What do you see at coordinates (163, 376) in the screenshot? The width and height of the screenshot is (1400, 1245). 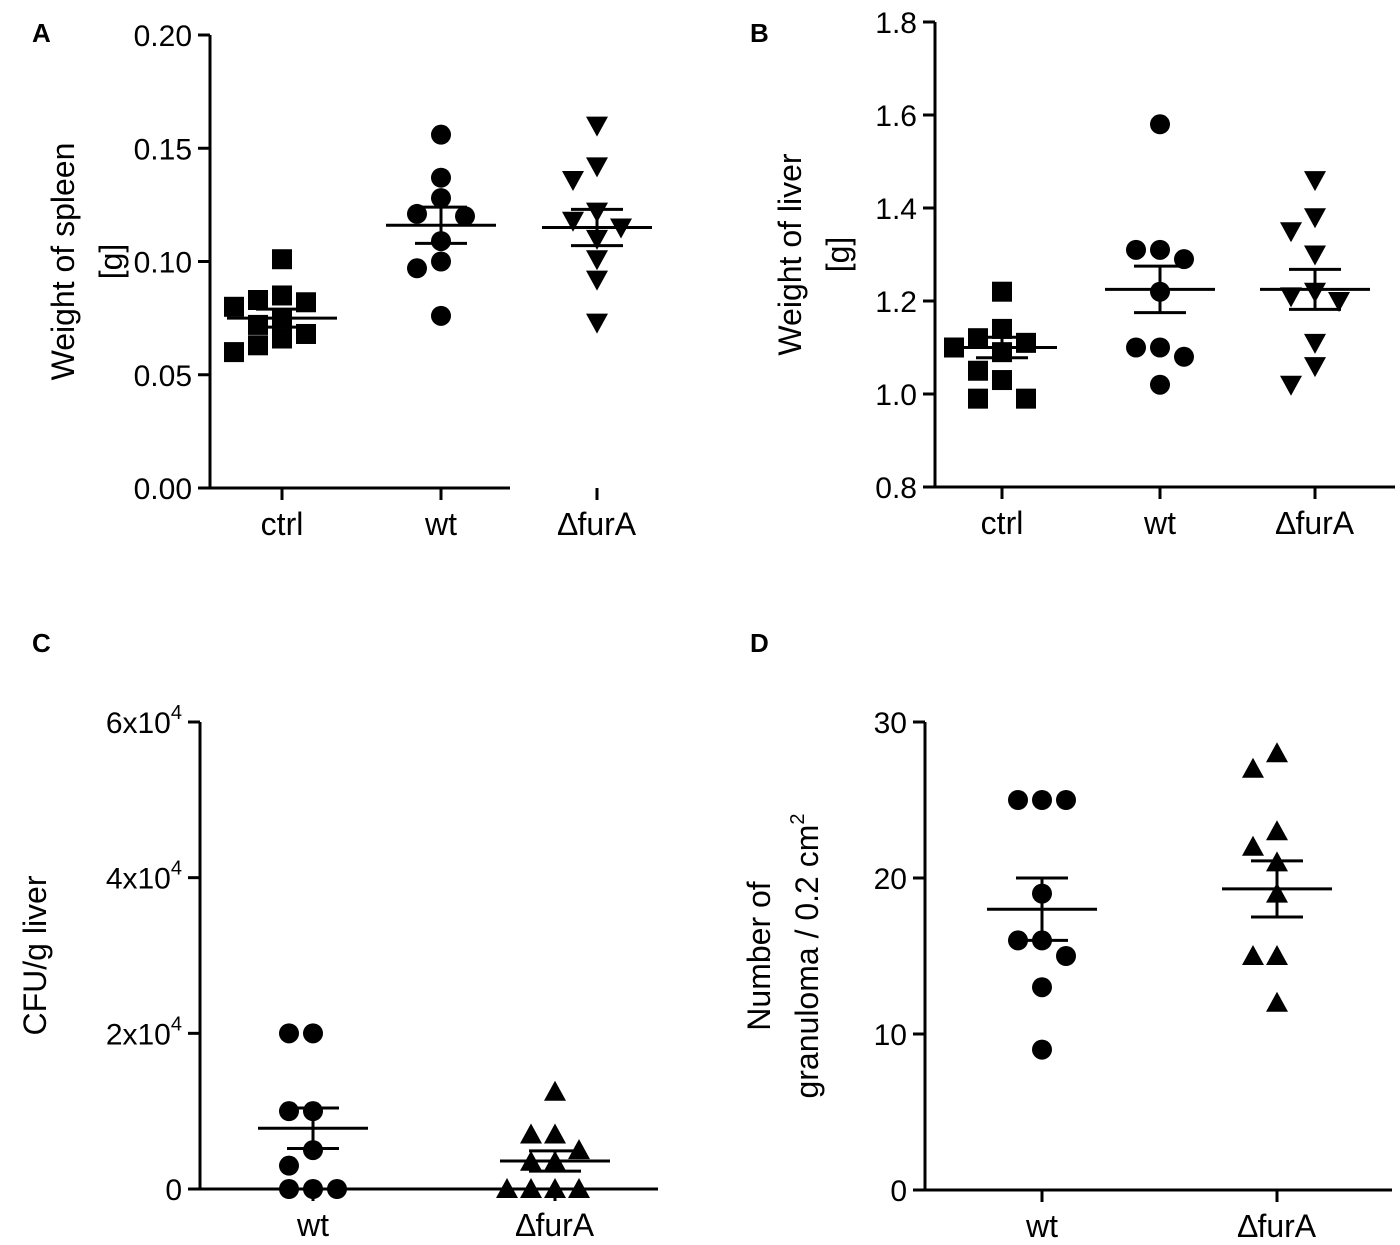 I see `y-tick-label: 0.05` at bounding box center [163, 376].